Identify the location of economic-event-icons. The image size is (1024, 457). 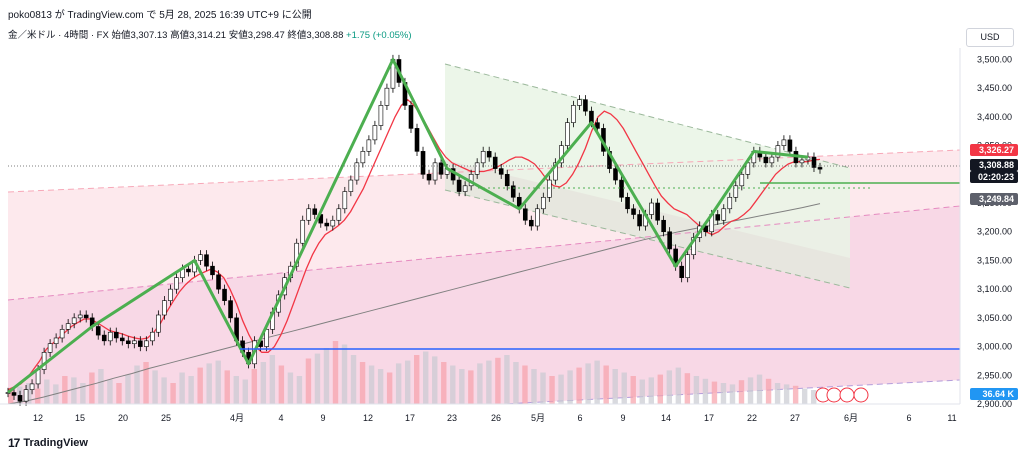
(842, 395).